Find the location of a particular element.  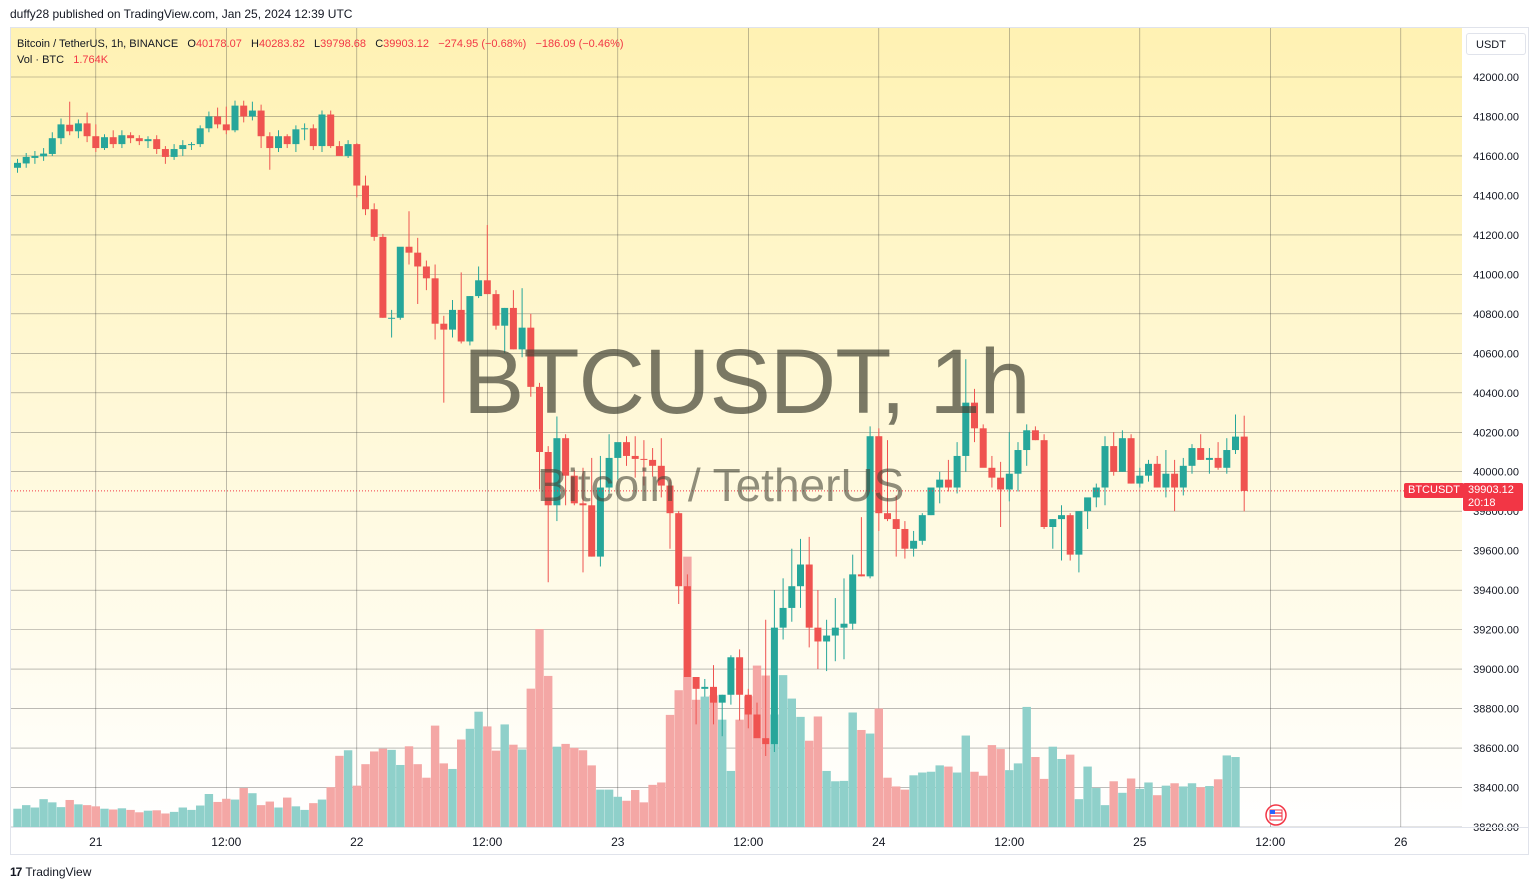

time-tick-label: 12:00 is located at coordinates (748, 842).